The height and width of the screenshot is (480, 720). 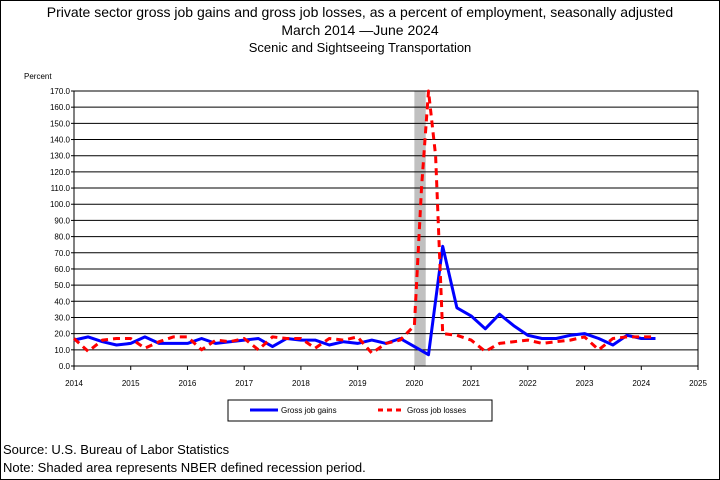 I want to click on y-tick-label: 40.0, so click(x=62, y=301).